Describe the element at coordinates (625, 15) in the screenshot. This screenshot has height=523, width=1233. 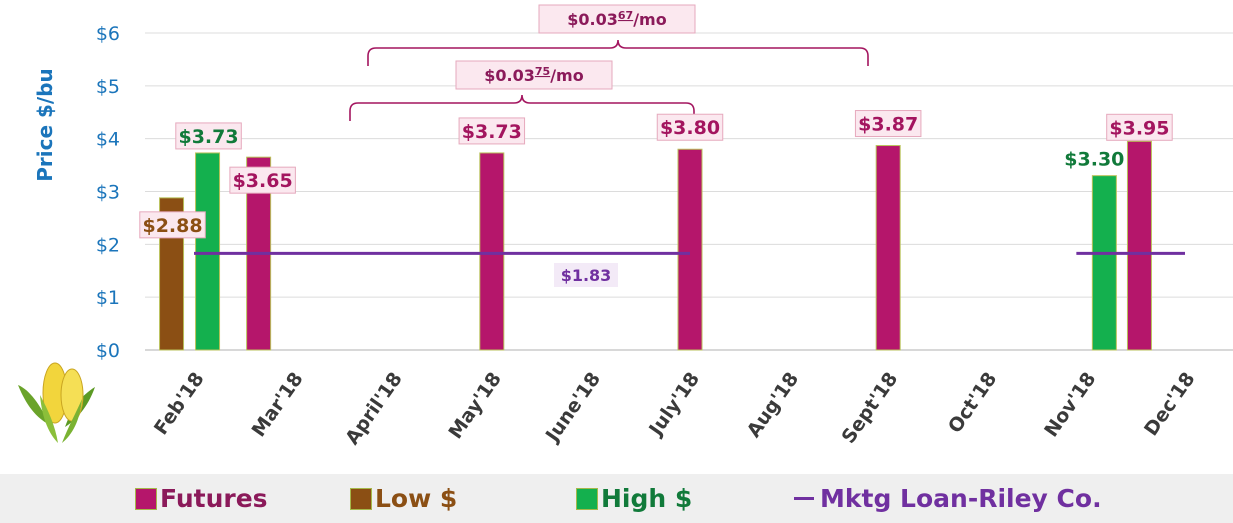
I see `annotation-upper-sup: 67` at that location.